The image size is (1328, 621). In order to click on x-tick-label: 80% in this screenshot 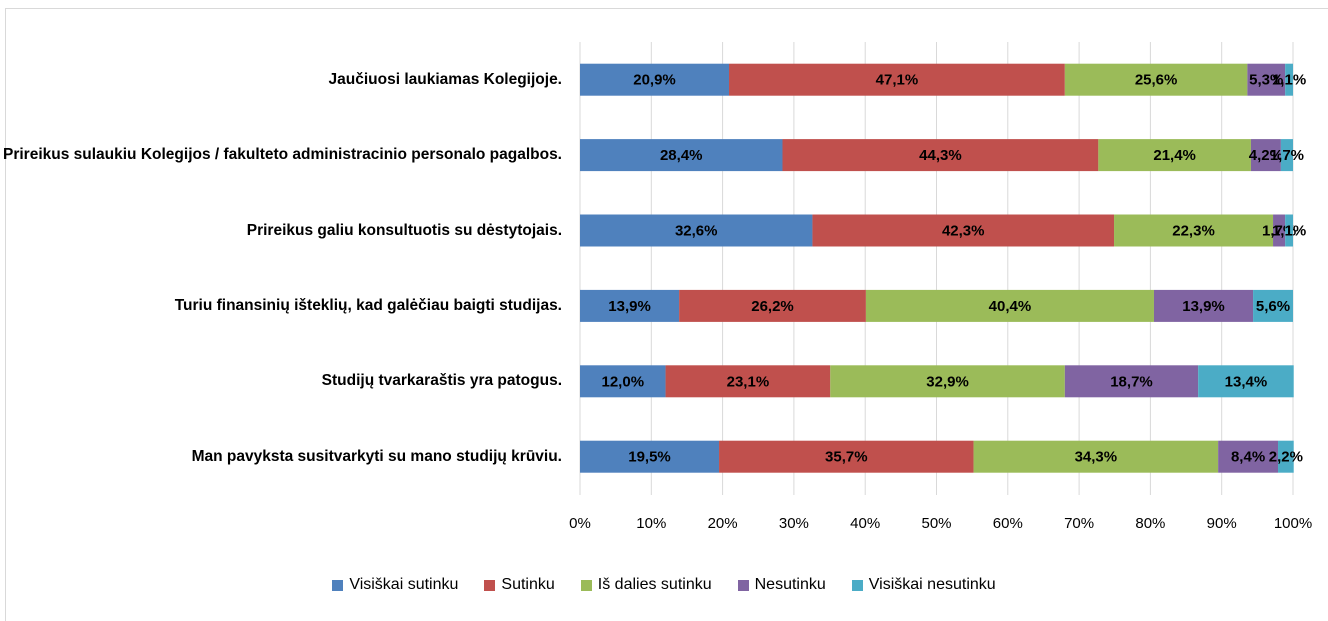, I will do `click(1150, 523)`.